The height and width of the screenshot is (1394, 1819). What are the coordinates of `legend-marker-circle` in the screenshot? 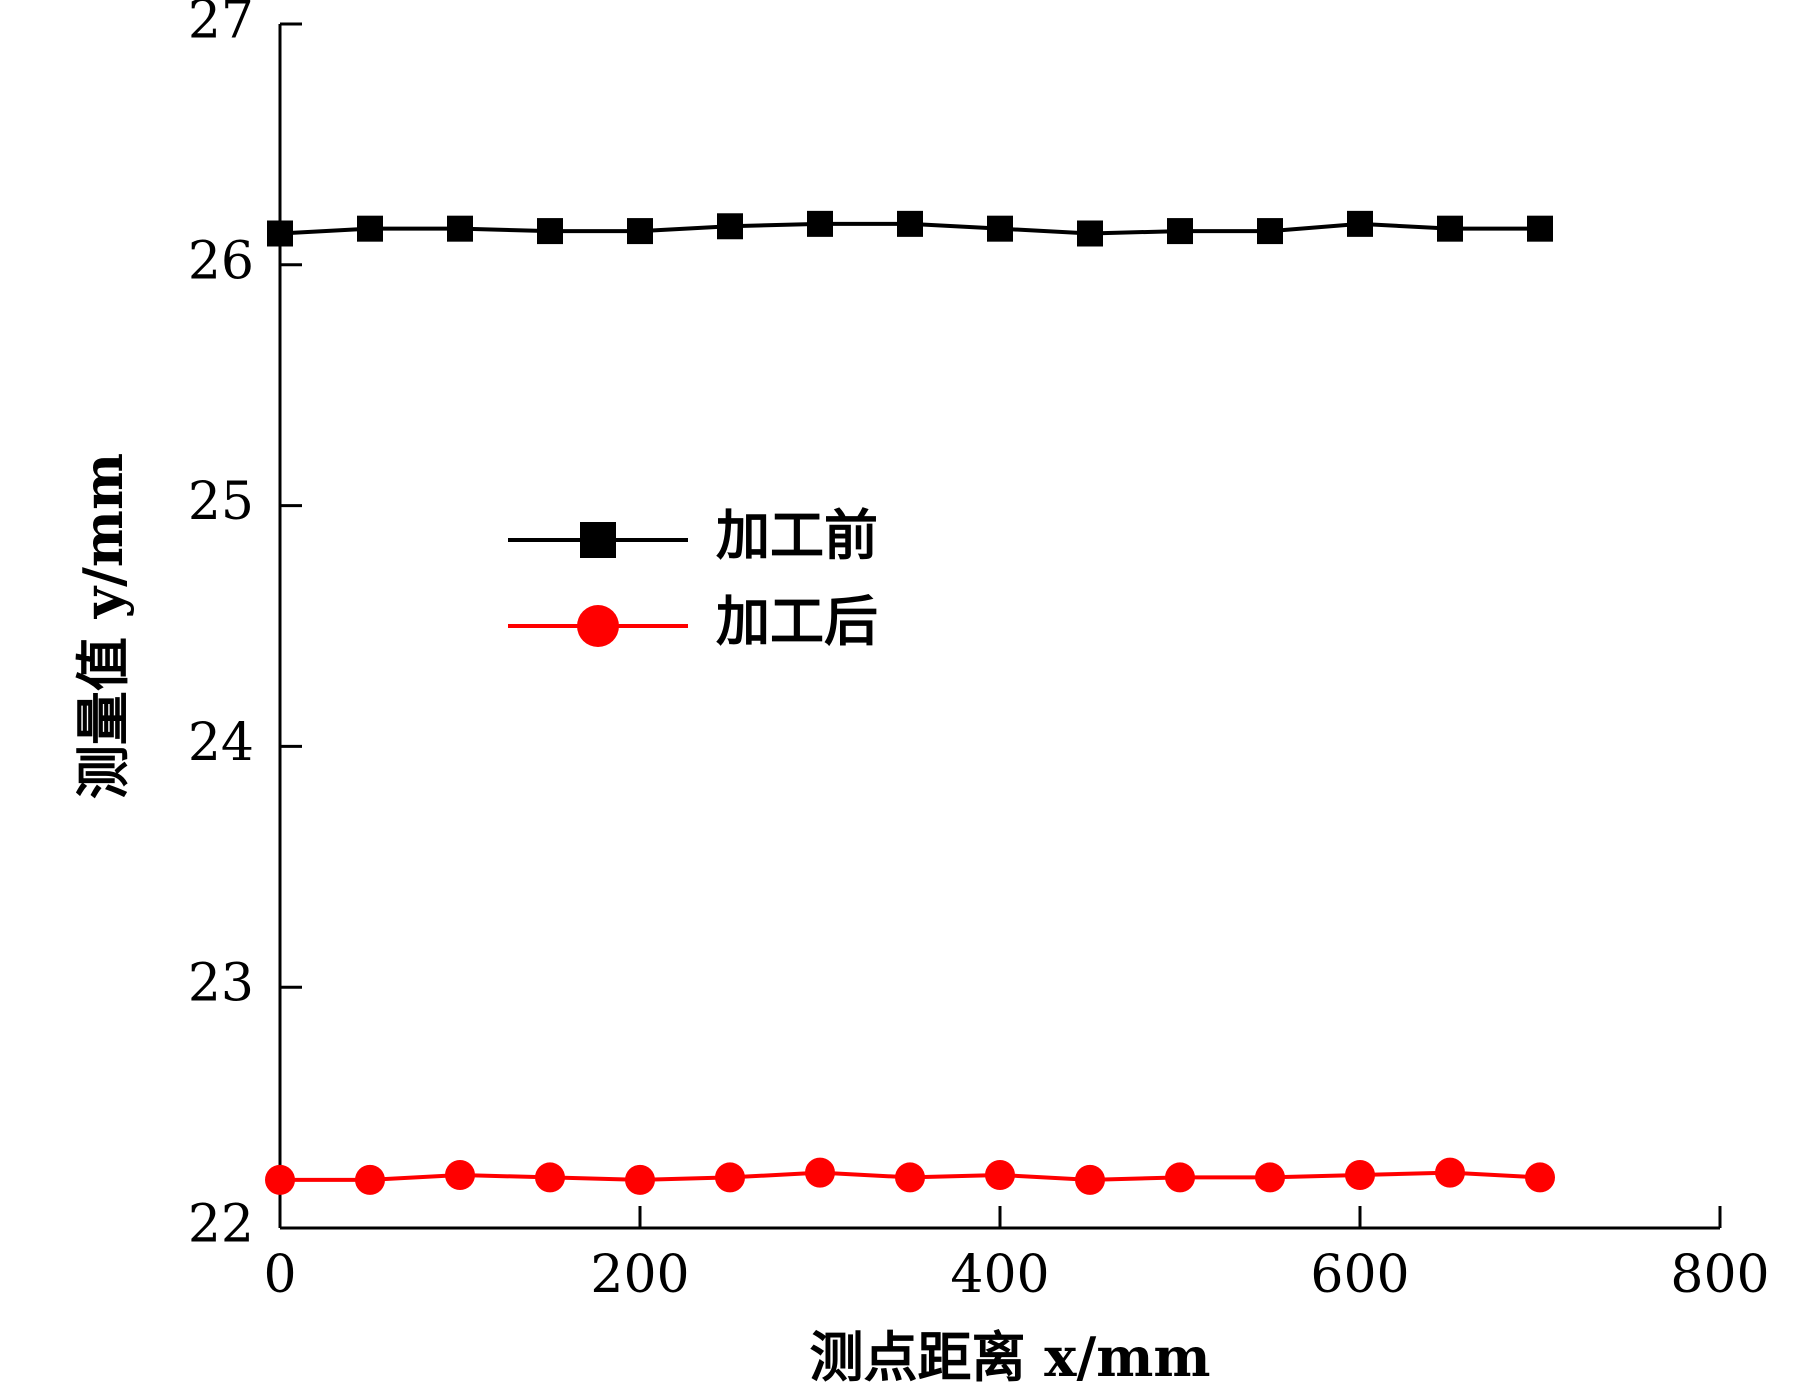 It's located at (598, 626).